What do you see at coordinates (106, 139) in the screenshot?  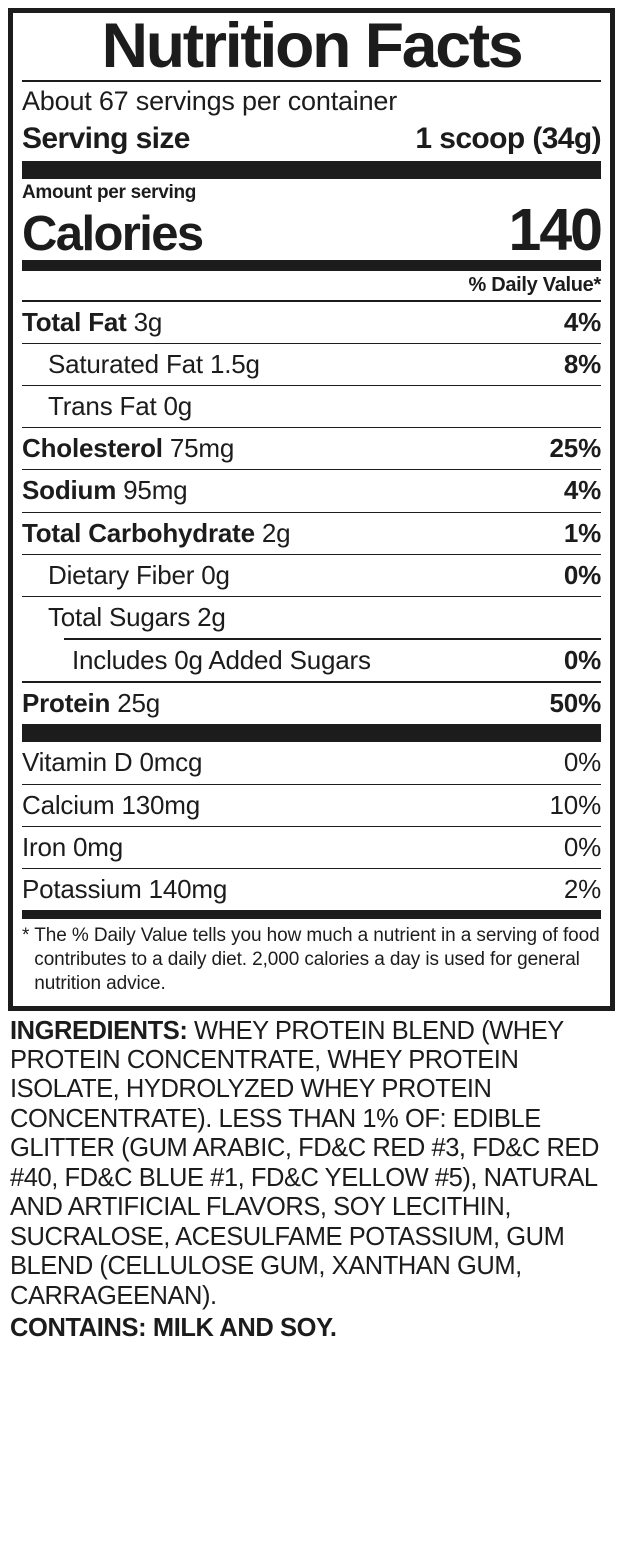 I see `serving-size-label: Serving size` at bounding box center [106, 139].